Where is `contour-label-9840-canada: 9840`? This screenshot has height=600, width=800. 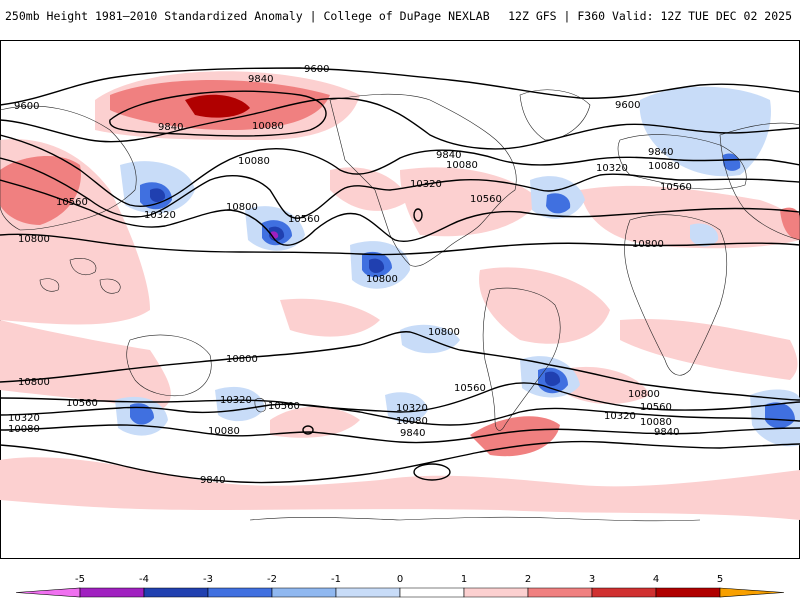
contour-label-9840-canada: 9840 is located at coordinates (448, 155).